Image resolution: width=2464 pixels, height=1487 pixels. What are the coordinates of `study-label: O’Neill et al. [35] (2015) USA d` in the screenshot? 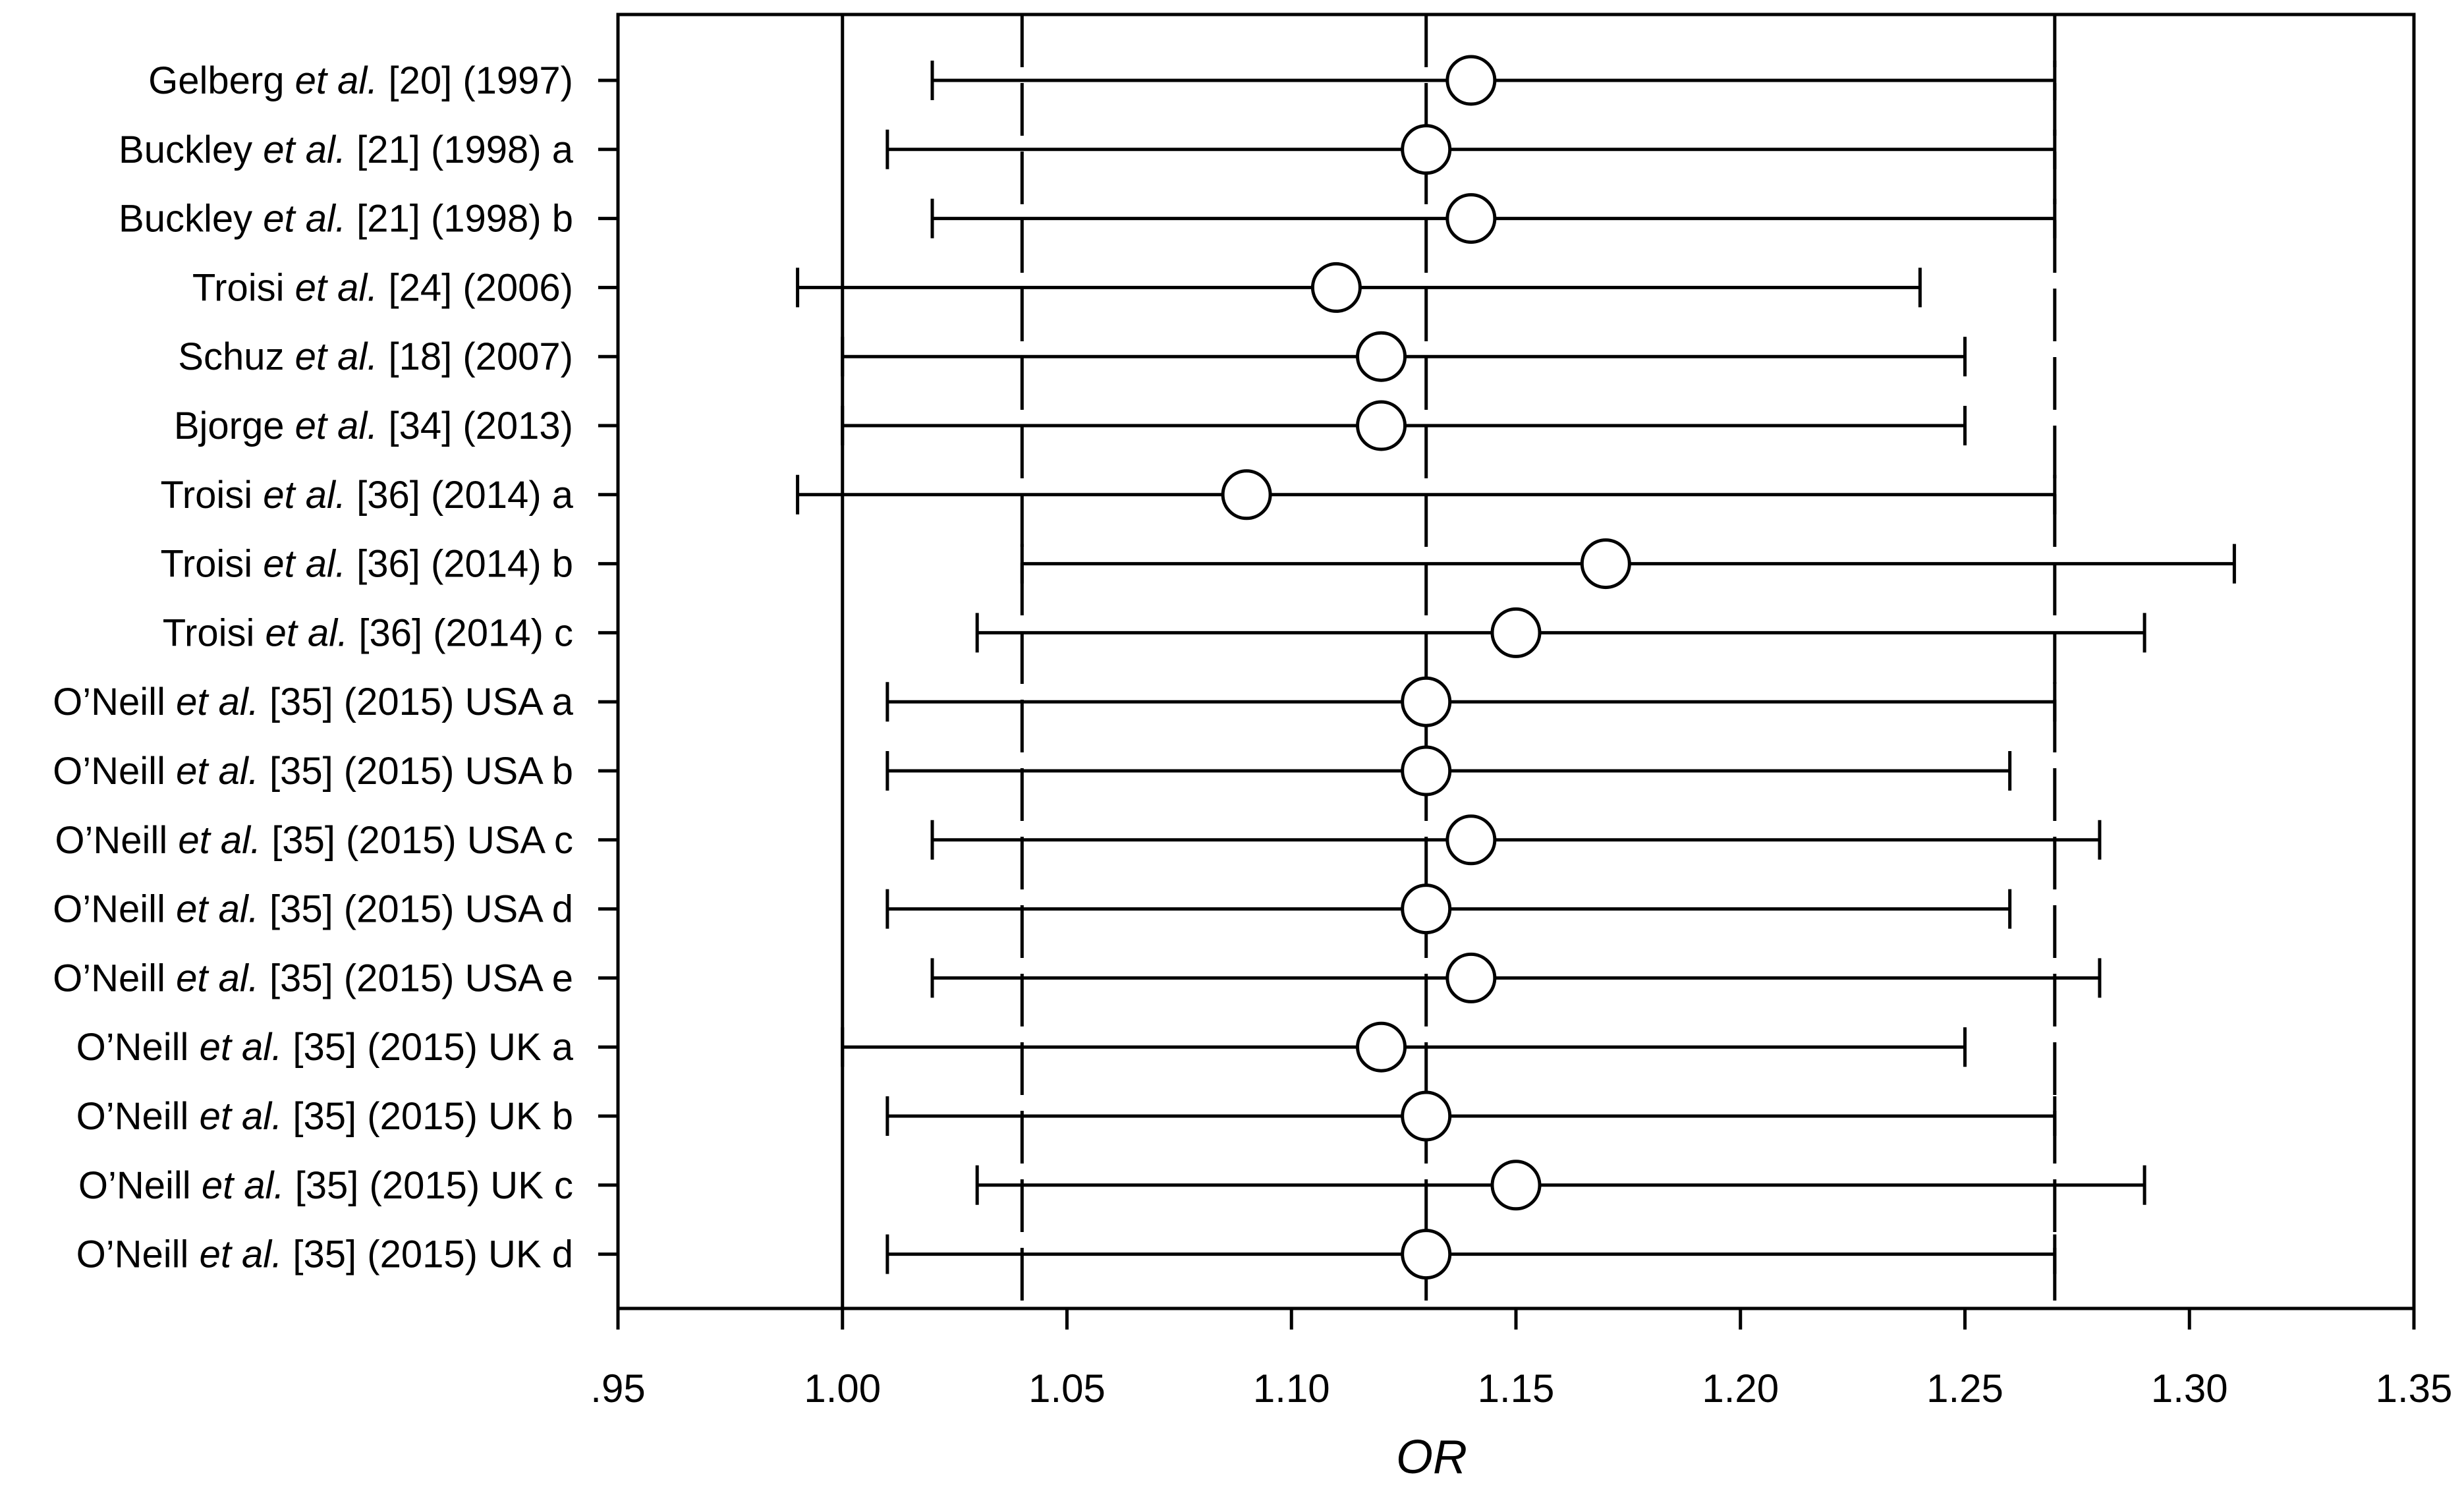 It's located at (313, 909).